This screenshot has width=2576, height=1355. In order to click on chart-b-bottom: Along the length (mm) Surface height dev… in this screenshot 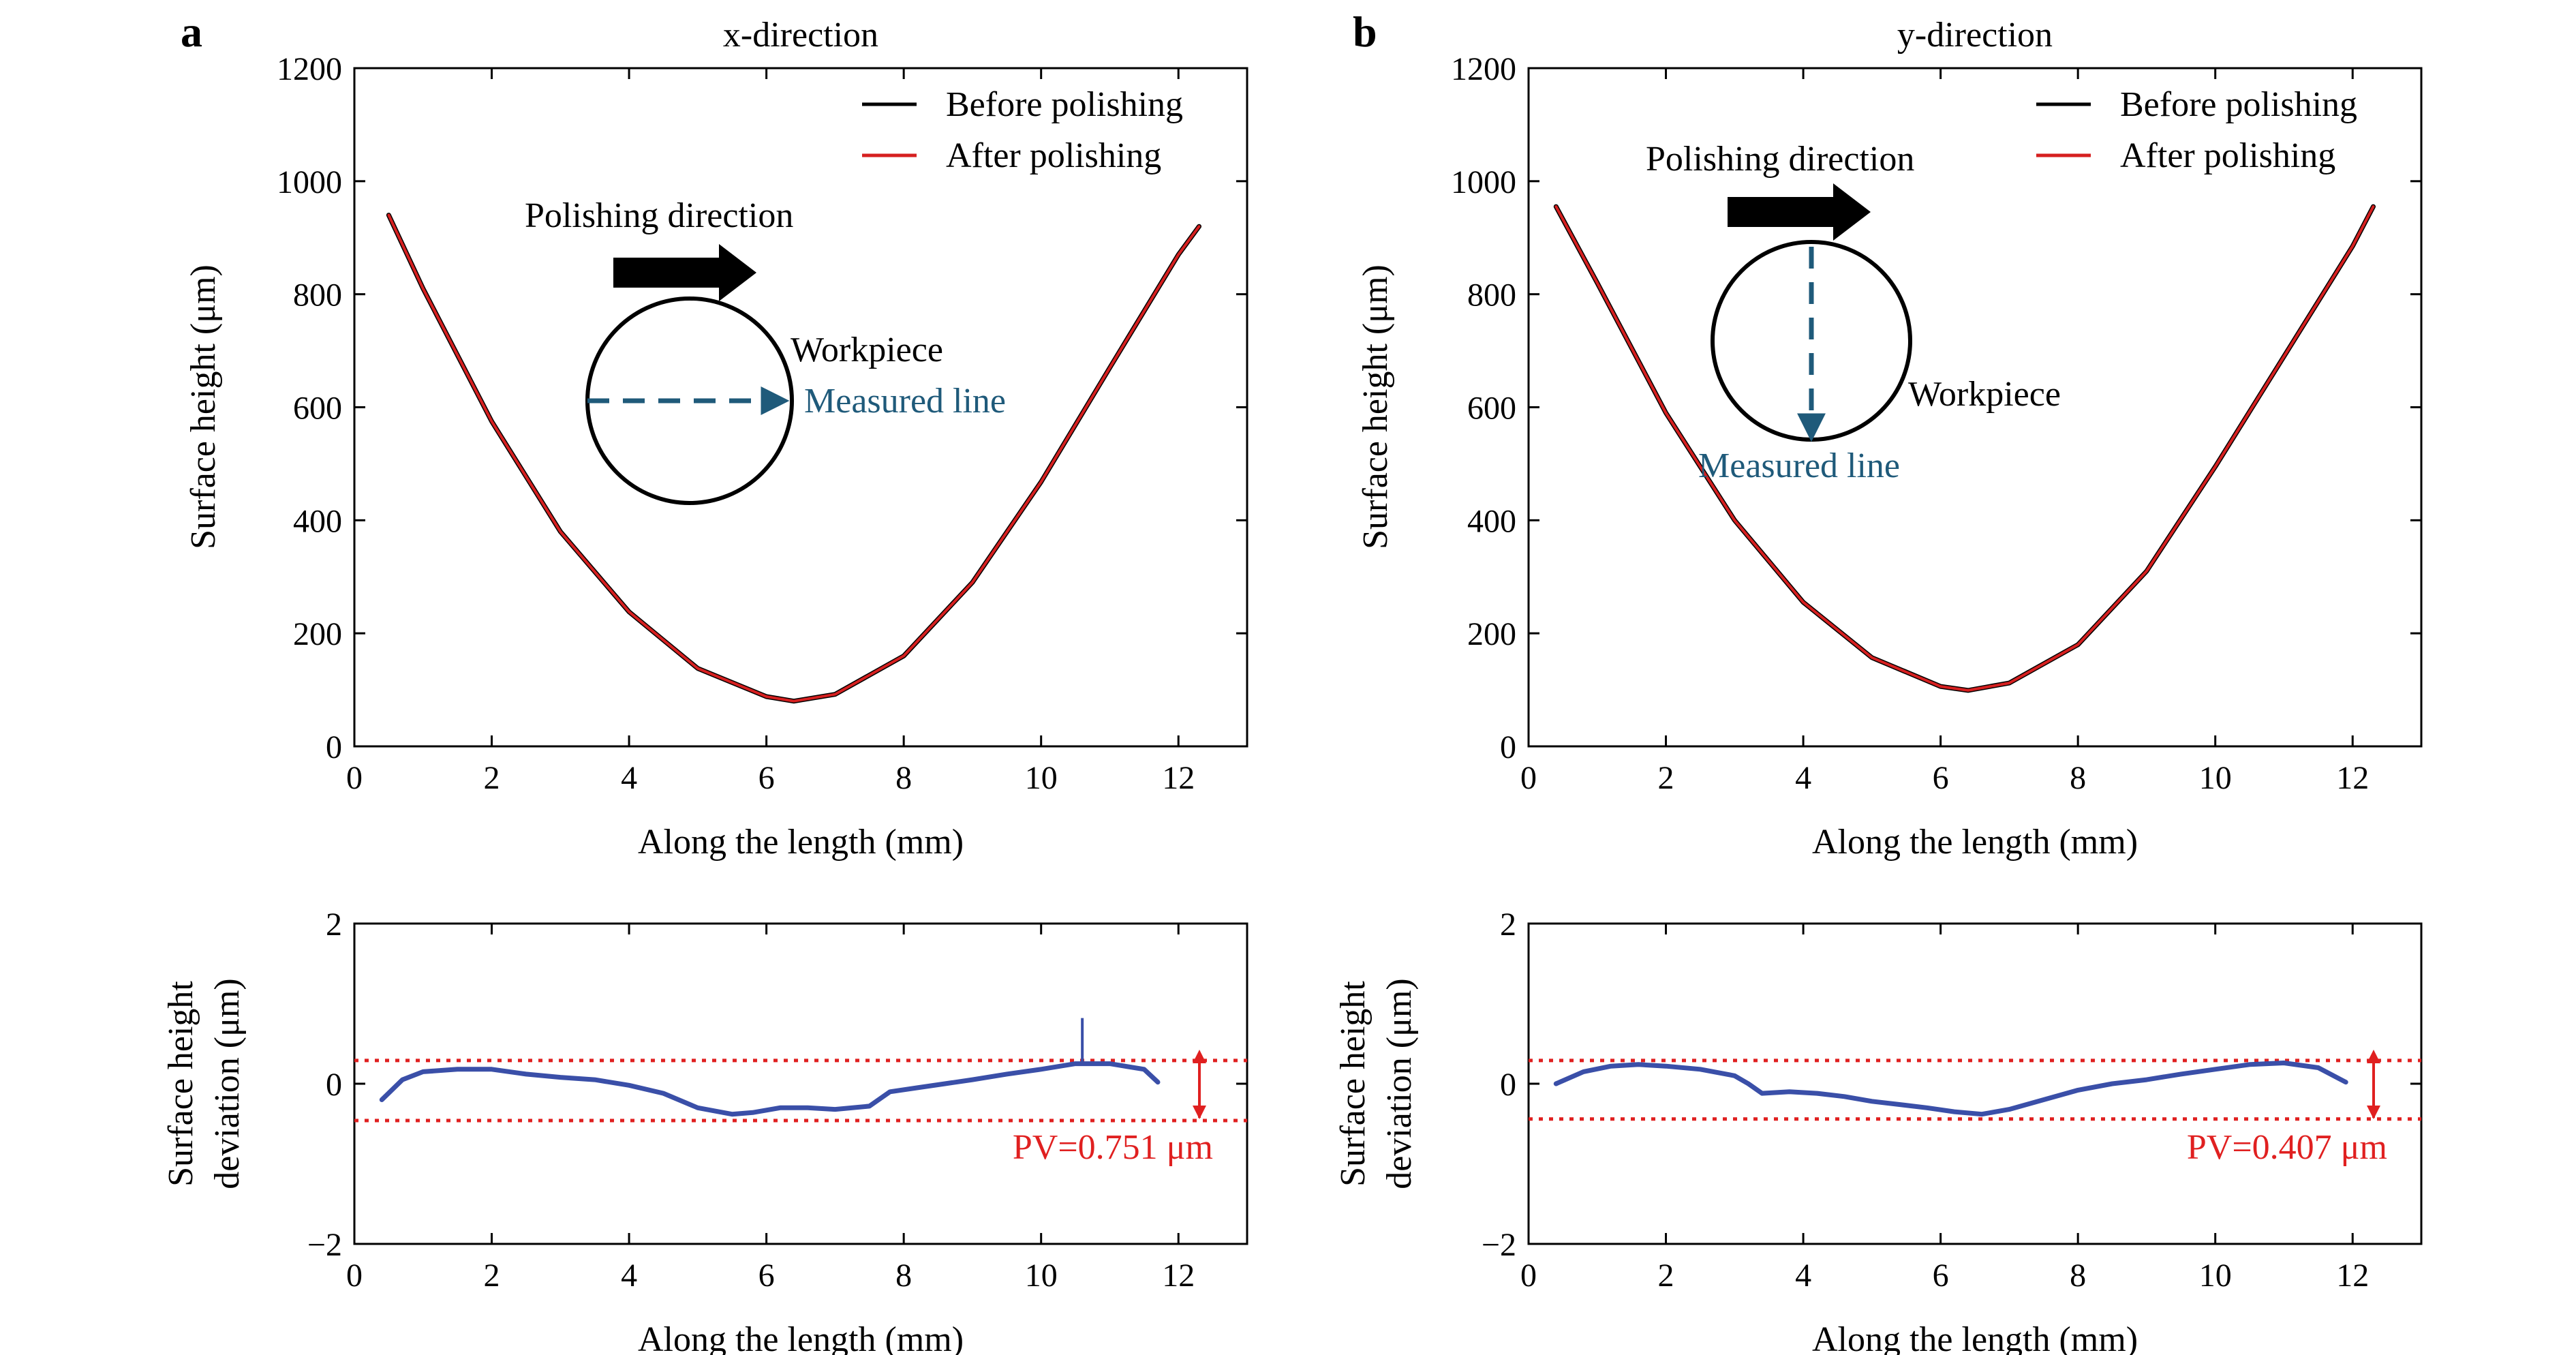, I will do `click(1878, 1131)`.